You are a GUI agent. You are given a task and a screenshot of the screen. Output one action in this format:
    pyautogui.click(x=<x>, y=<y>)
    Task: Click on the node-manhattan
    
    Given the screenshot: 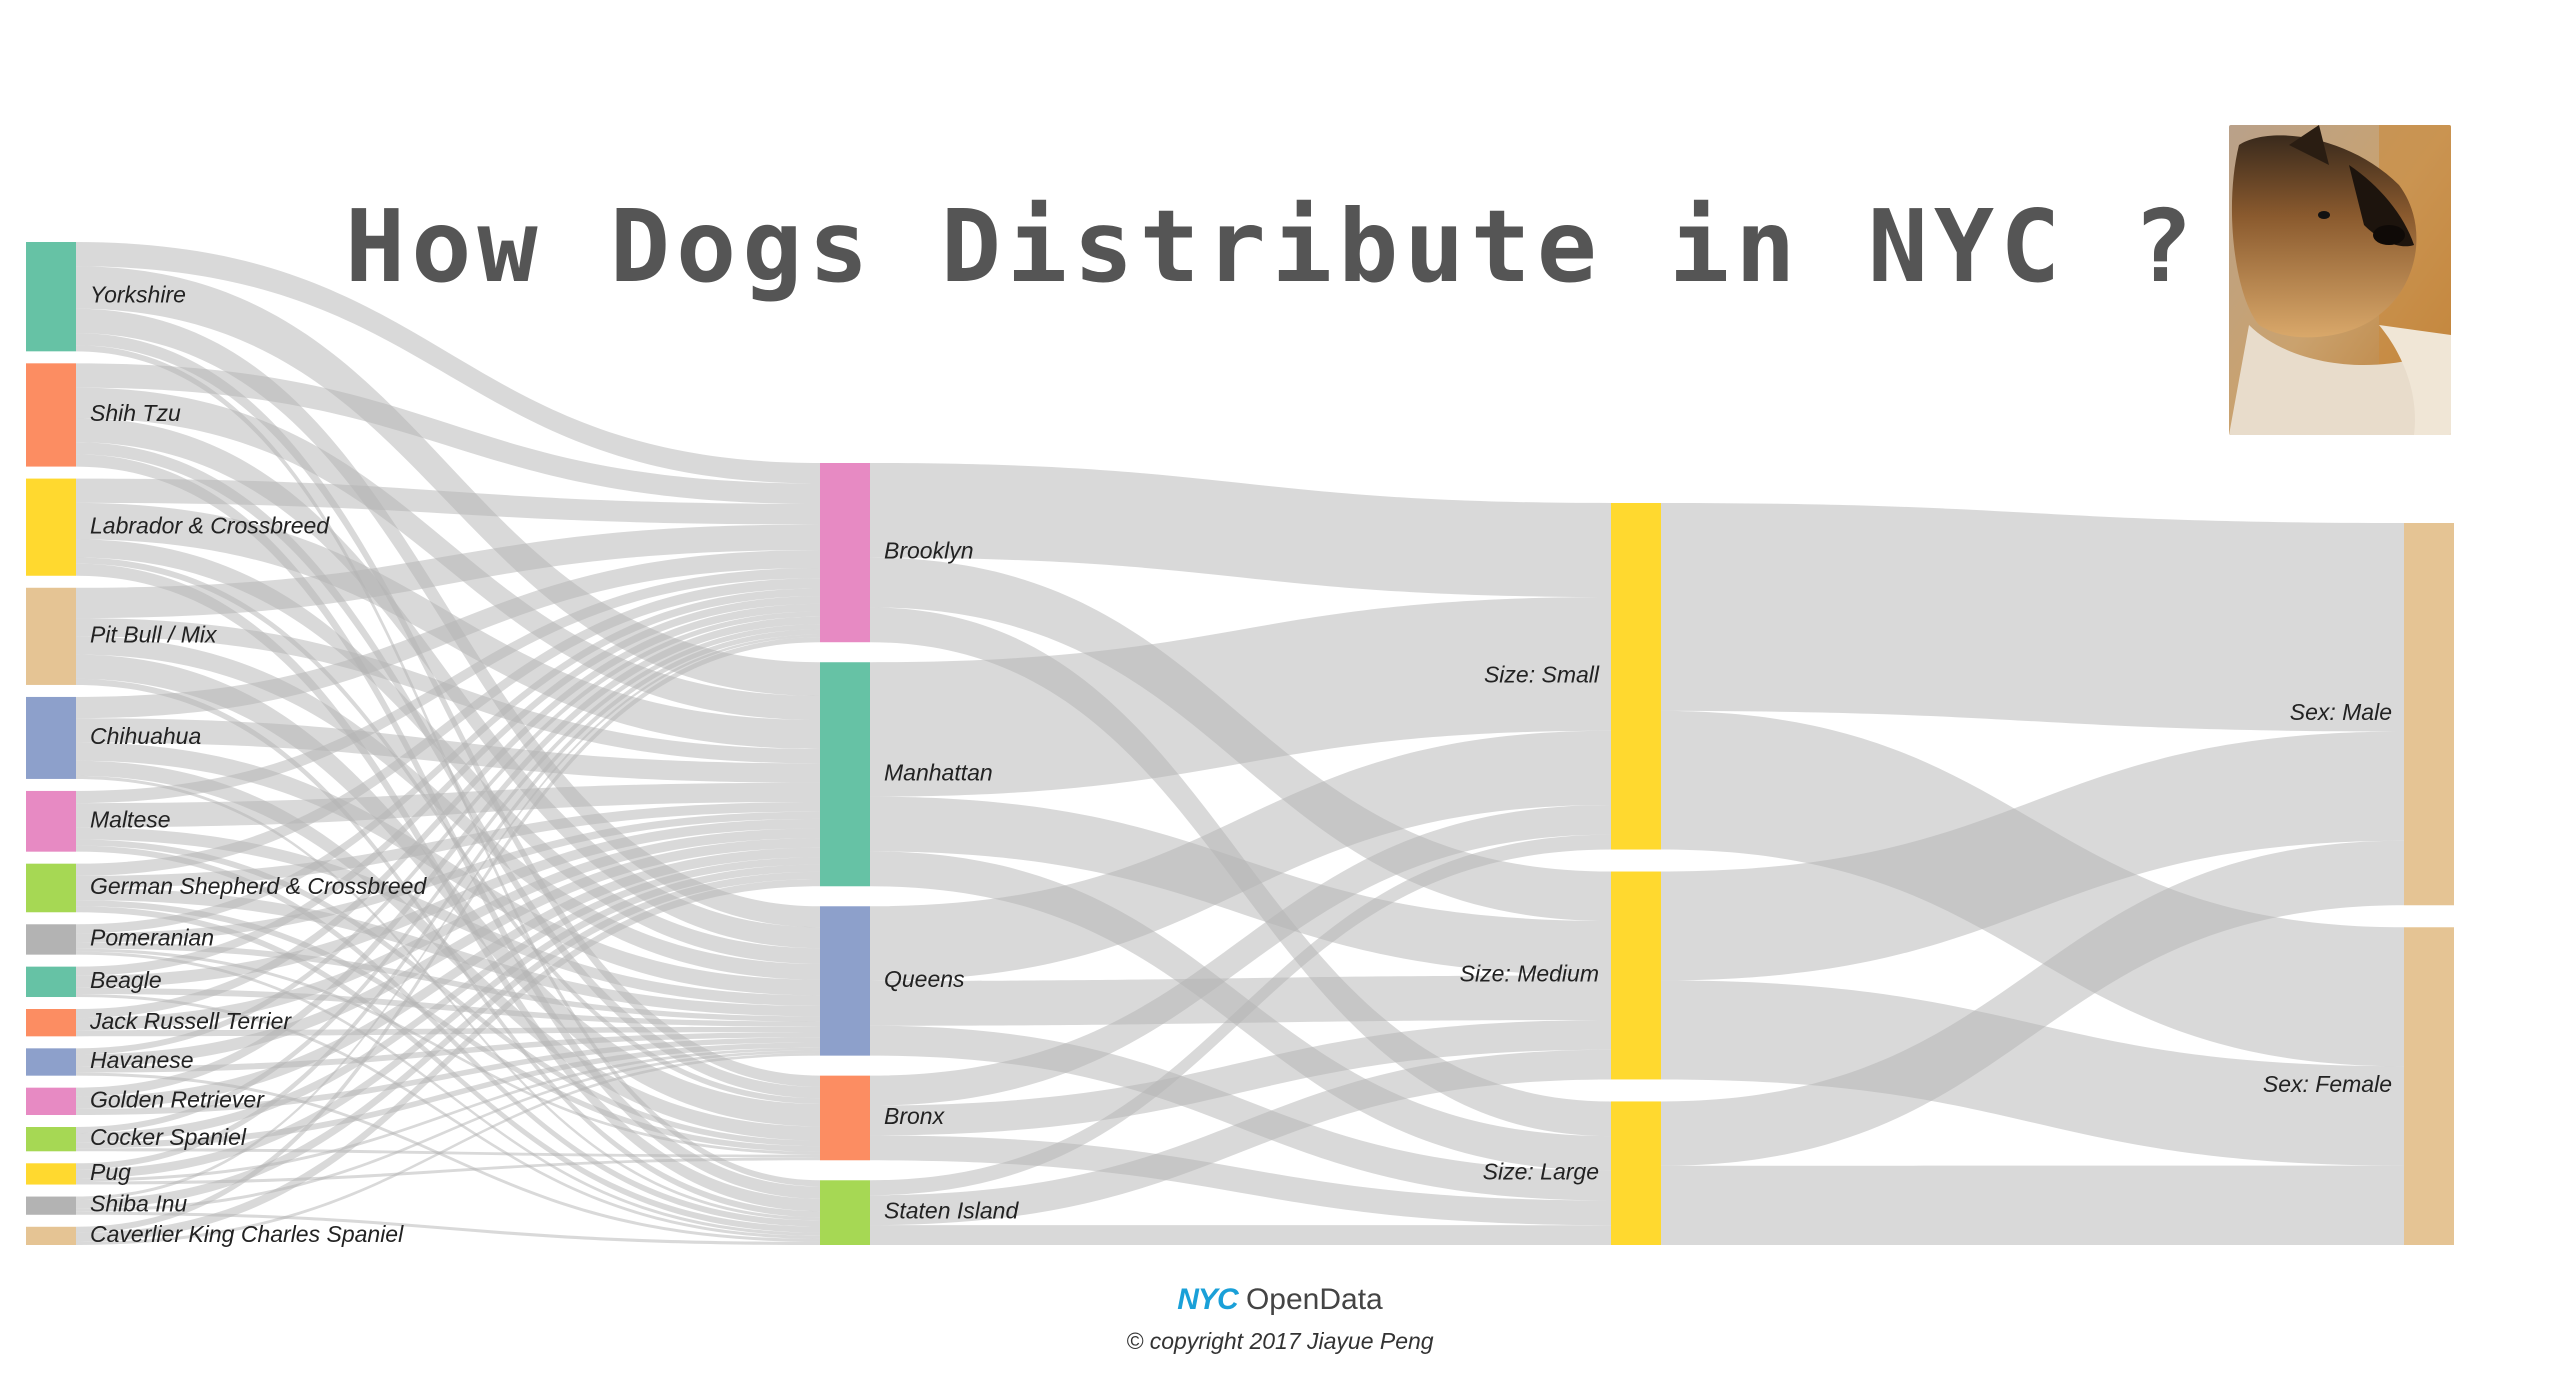 What is the action you would take?
    pyautogui.click(x=845, y=774)
    